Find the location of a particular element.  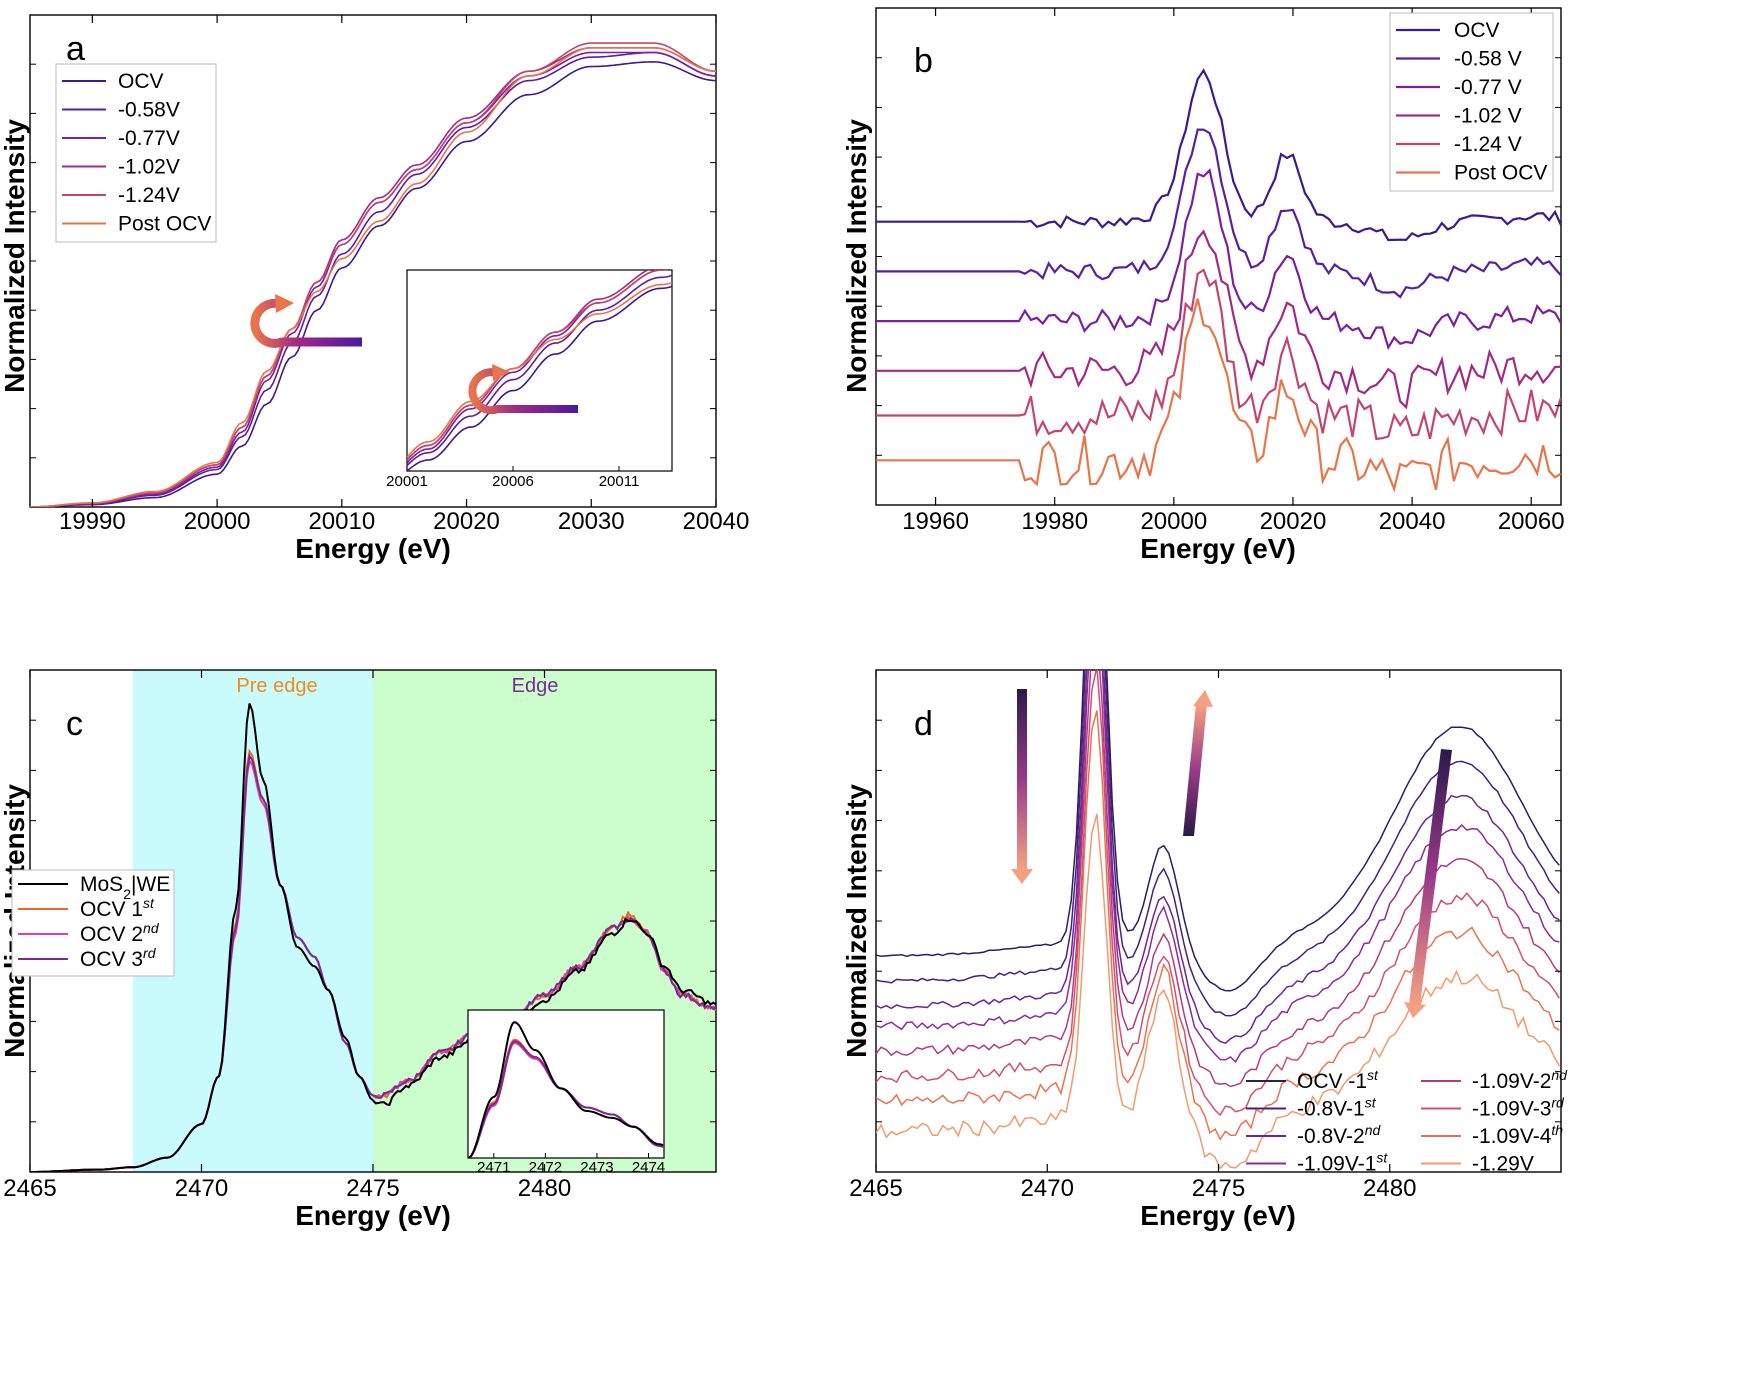

panel-b-lines is located at coordinates (1218, 280).